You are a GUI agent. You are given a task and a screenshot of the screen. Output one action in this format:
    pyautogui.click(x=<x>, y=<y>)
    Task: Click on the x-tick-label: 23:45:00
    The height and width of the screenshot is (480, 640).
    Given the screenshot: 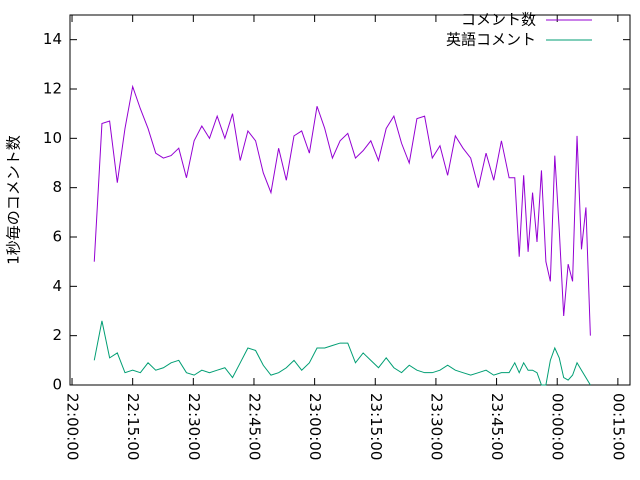 What is the action you would take?
    pyautogui.click(x=497, y=426)
    